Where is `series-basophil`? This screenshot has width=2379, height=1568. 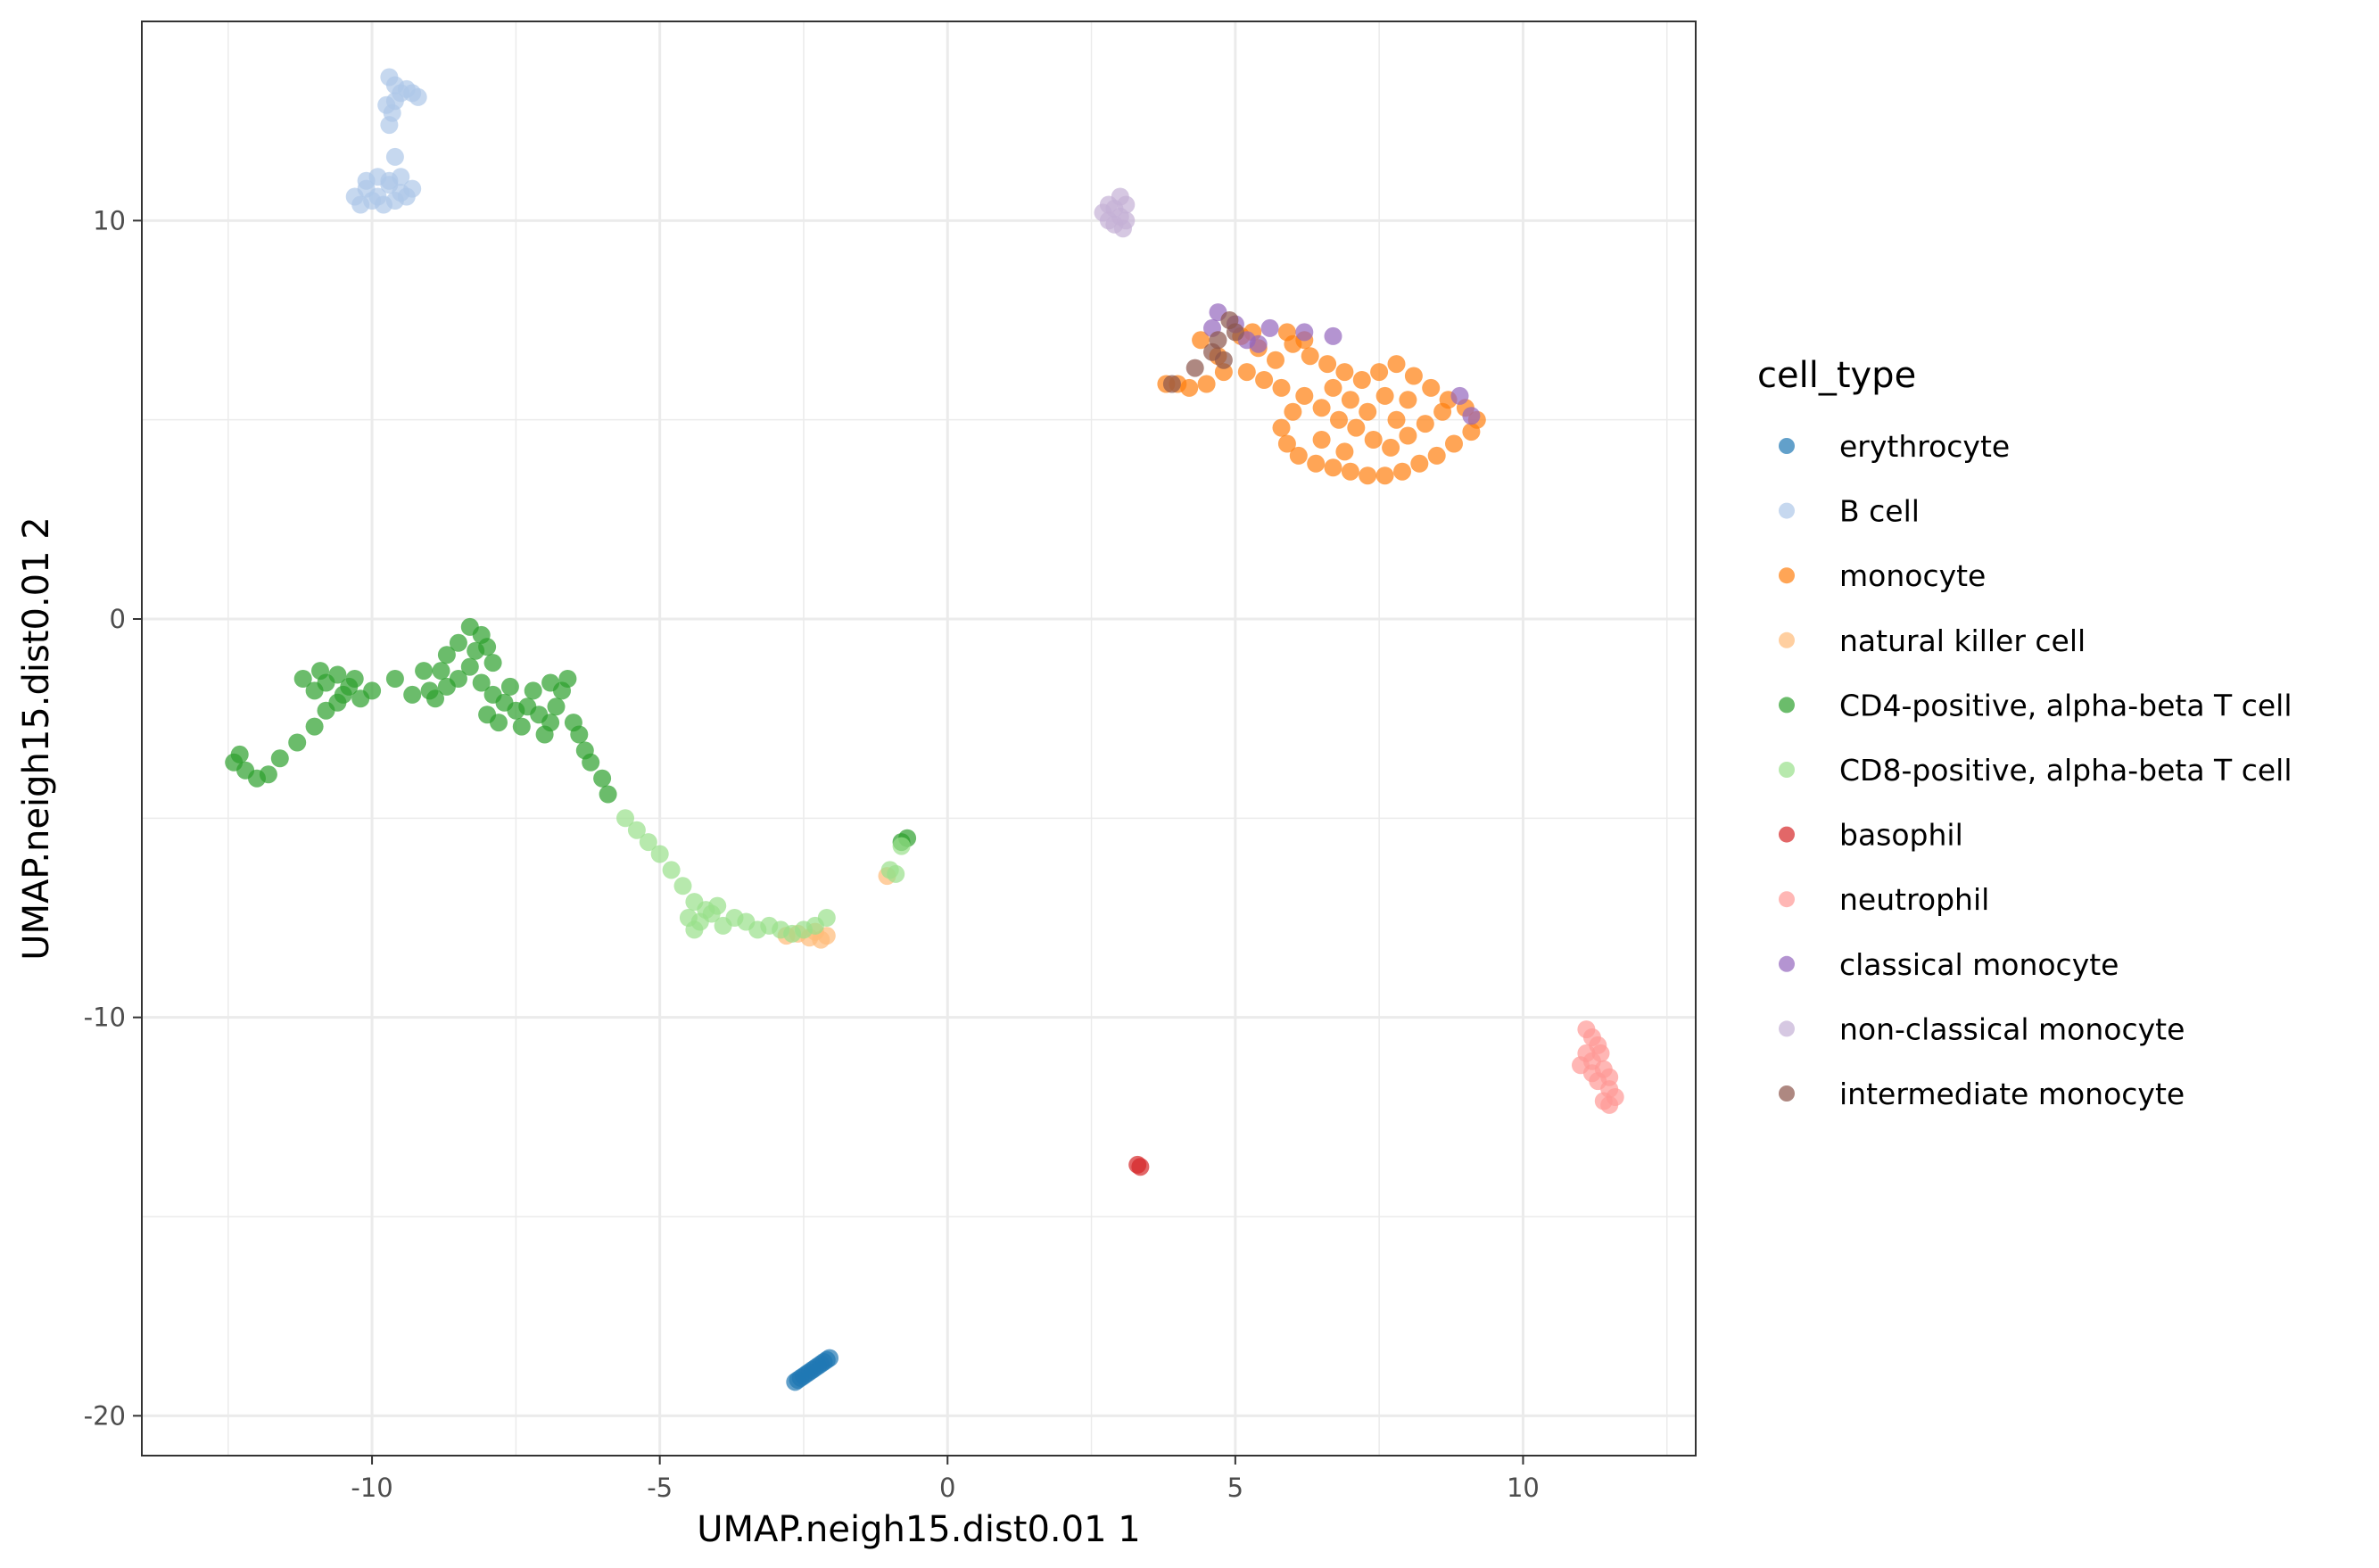 series-basophil is located at coordinates (1139, 1165).